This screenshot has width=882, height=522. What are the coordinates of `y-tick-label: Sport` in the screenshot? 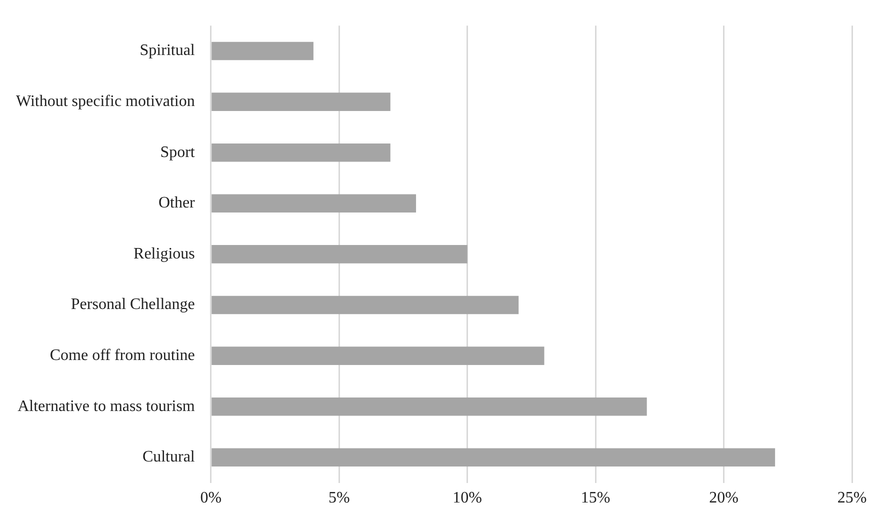 It's located at (178, 152).